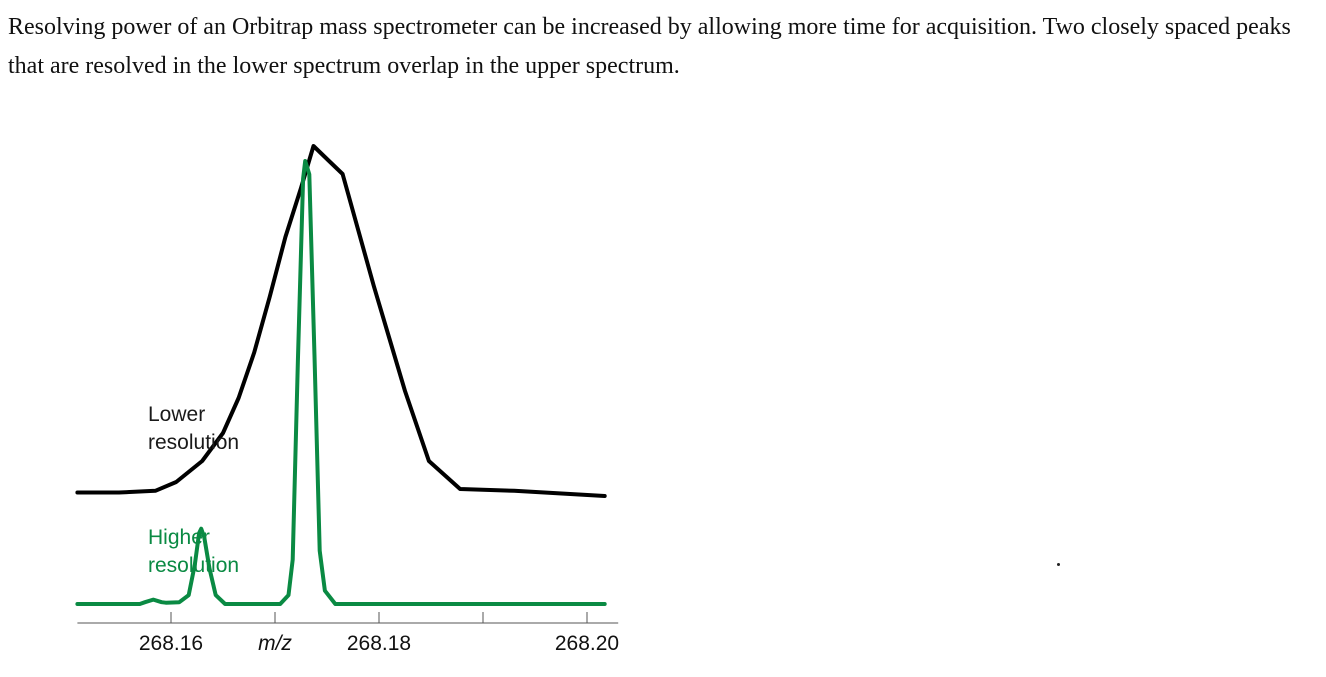 The height and width of the screenshot is (677, 1326). What do you see at coordinates (587, 643) in the screenshot?
I see `x-tick-label: 268.20` at bounding box center [587, 643].